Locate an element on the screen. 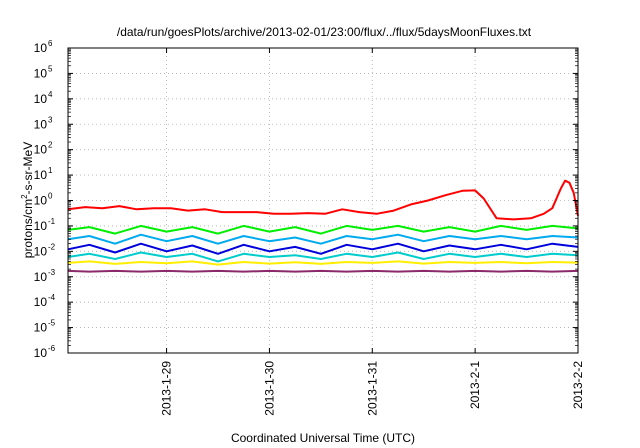  y-axis-label-sup: 2 is located at coordinates (24, 196).